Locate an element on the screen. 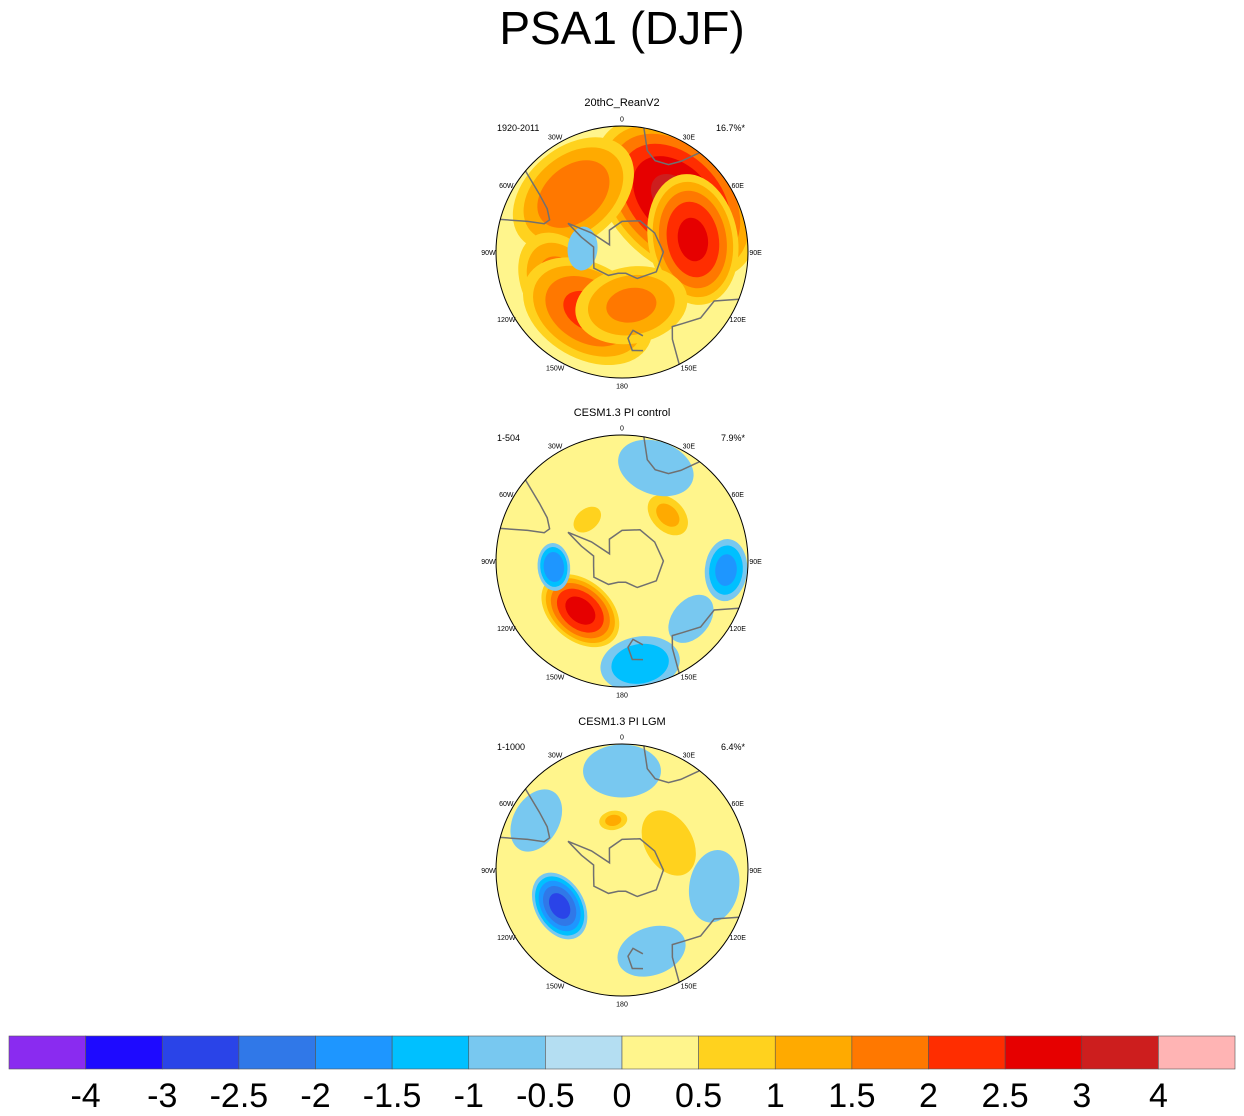  panel-period: 1920-2011 is located at coordinates (518, 128).